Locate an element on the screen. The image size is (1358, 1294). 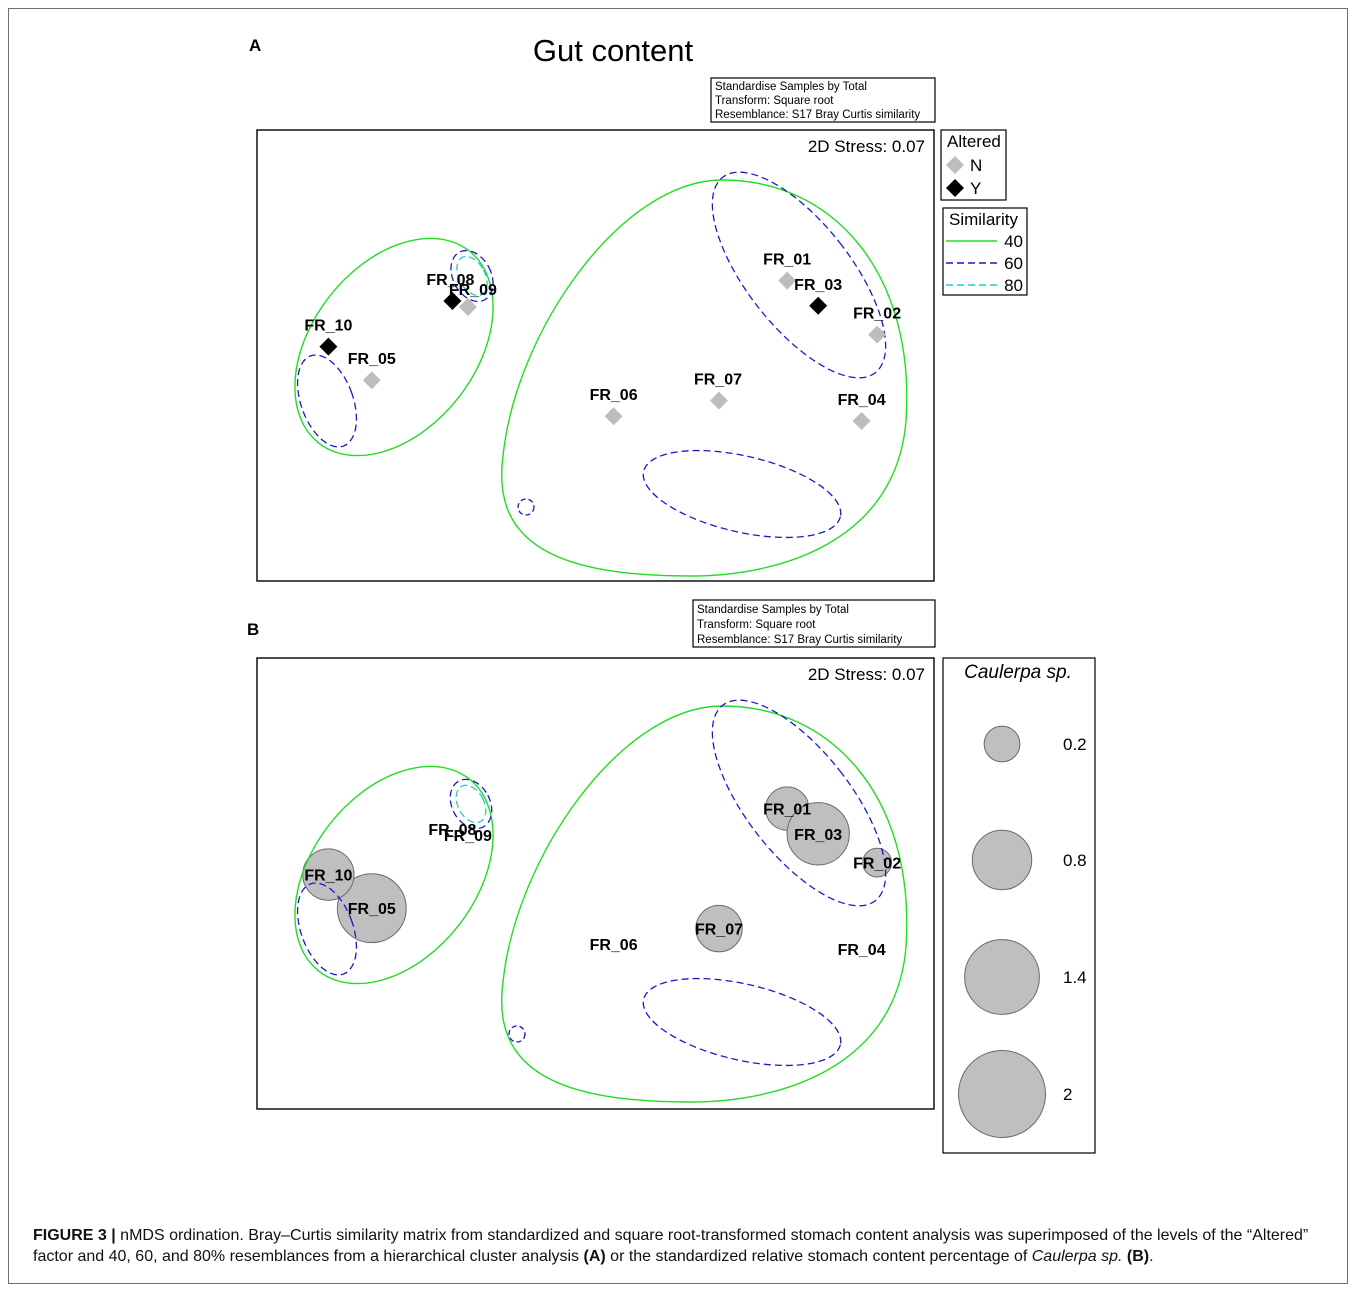
panel-b-bubbles is located at coordinates (597, 869).